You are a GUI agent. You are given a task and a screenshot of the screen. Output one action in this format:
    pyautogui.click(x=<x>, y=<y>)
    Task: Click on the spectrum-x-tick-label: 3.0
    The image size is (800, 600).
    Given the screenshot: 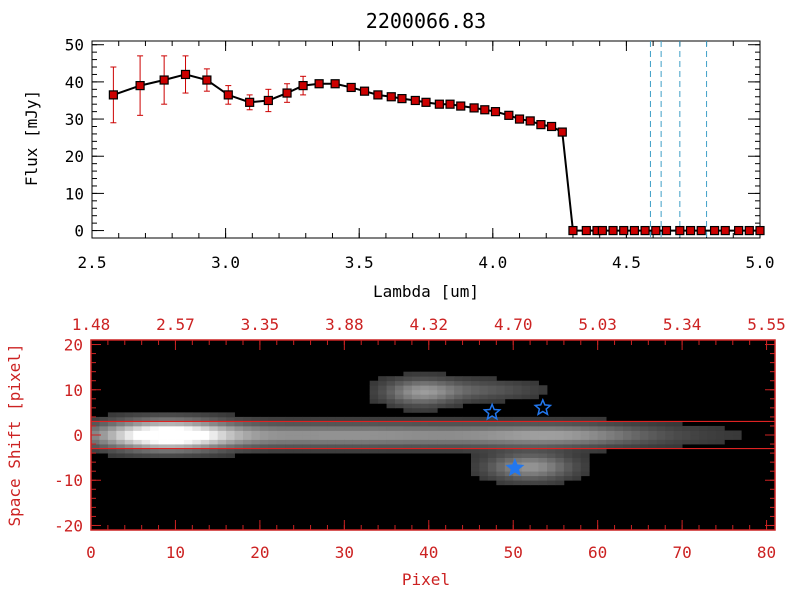 What is the action you would take?
    pyautogui.click(x=225, y=262)
    